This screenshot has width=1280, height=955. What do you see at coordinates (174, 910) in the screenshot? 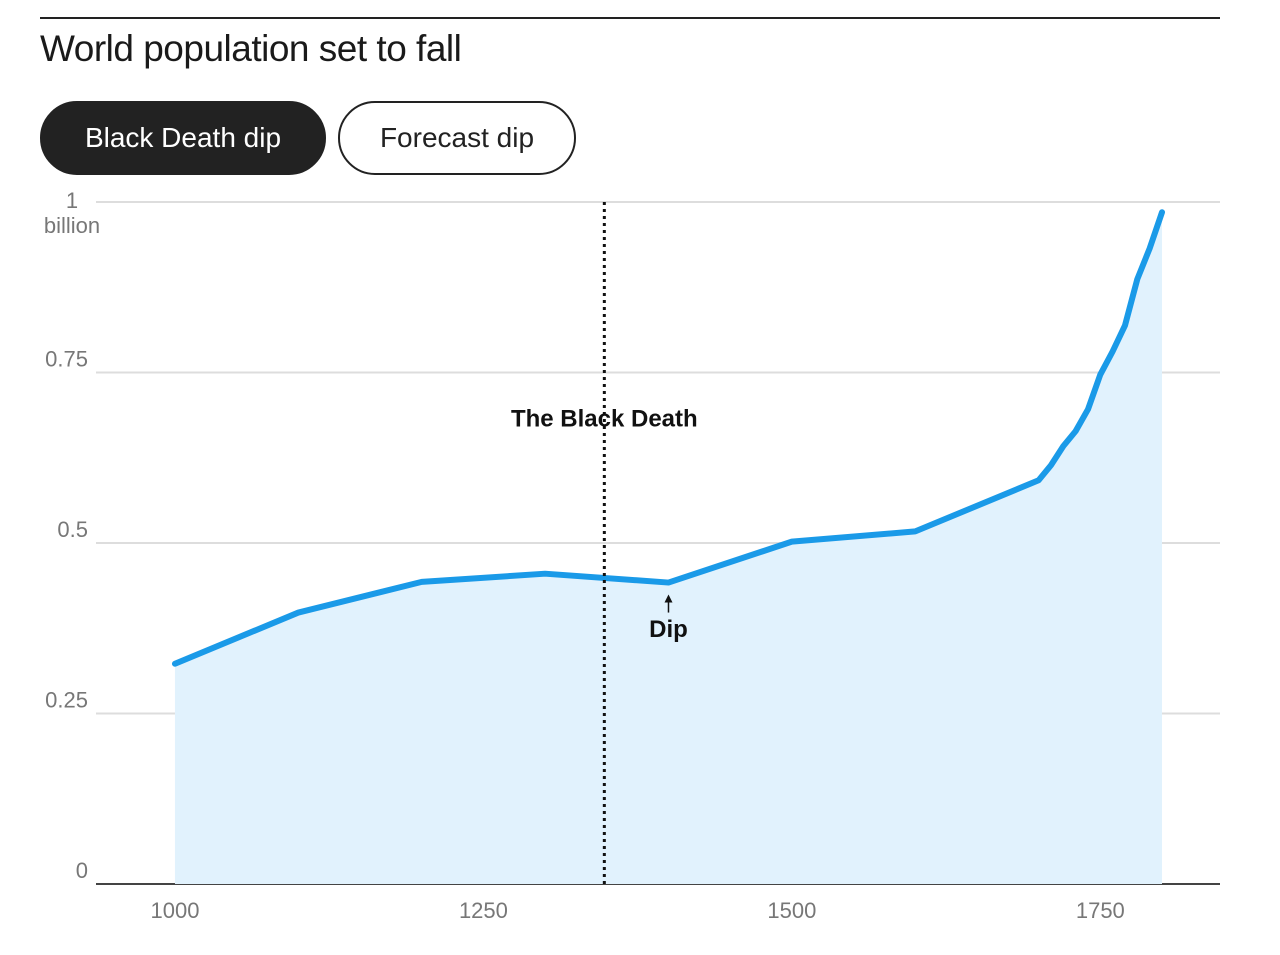
I see `x-tick-label: 1000` at bounding box center [174, 910].